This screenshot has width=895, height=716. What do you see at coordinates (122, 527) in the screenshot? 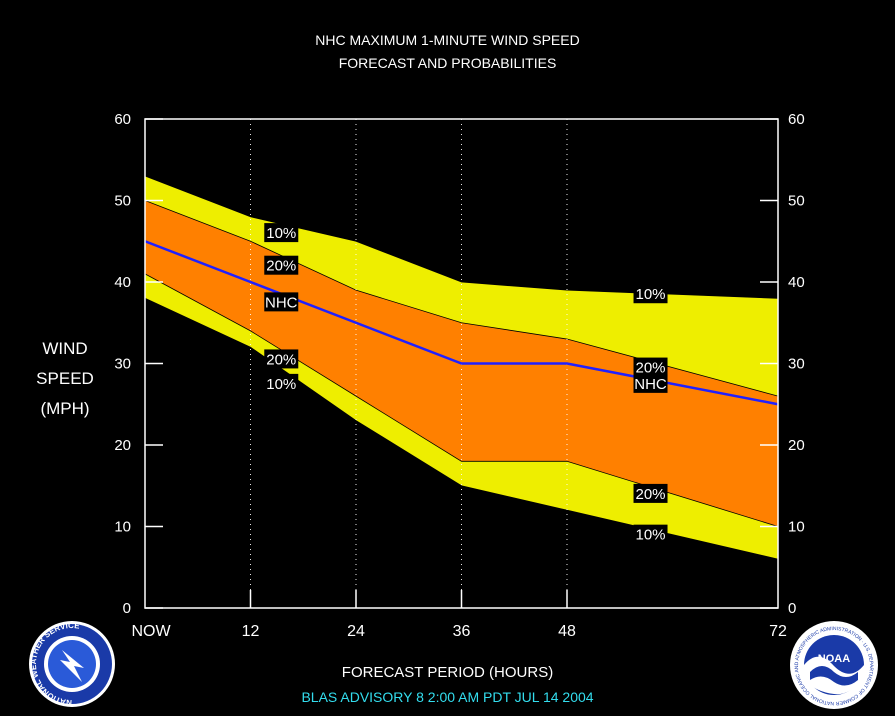
I see `y-tick-label-left-10: 10` at bounding box center [122, 527].